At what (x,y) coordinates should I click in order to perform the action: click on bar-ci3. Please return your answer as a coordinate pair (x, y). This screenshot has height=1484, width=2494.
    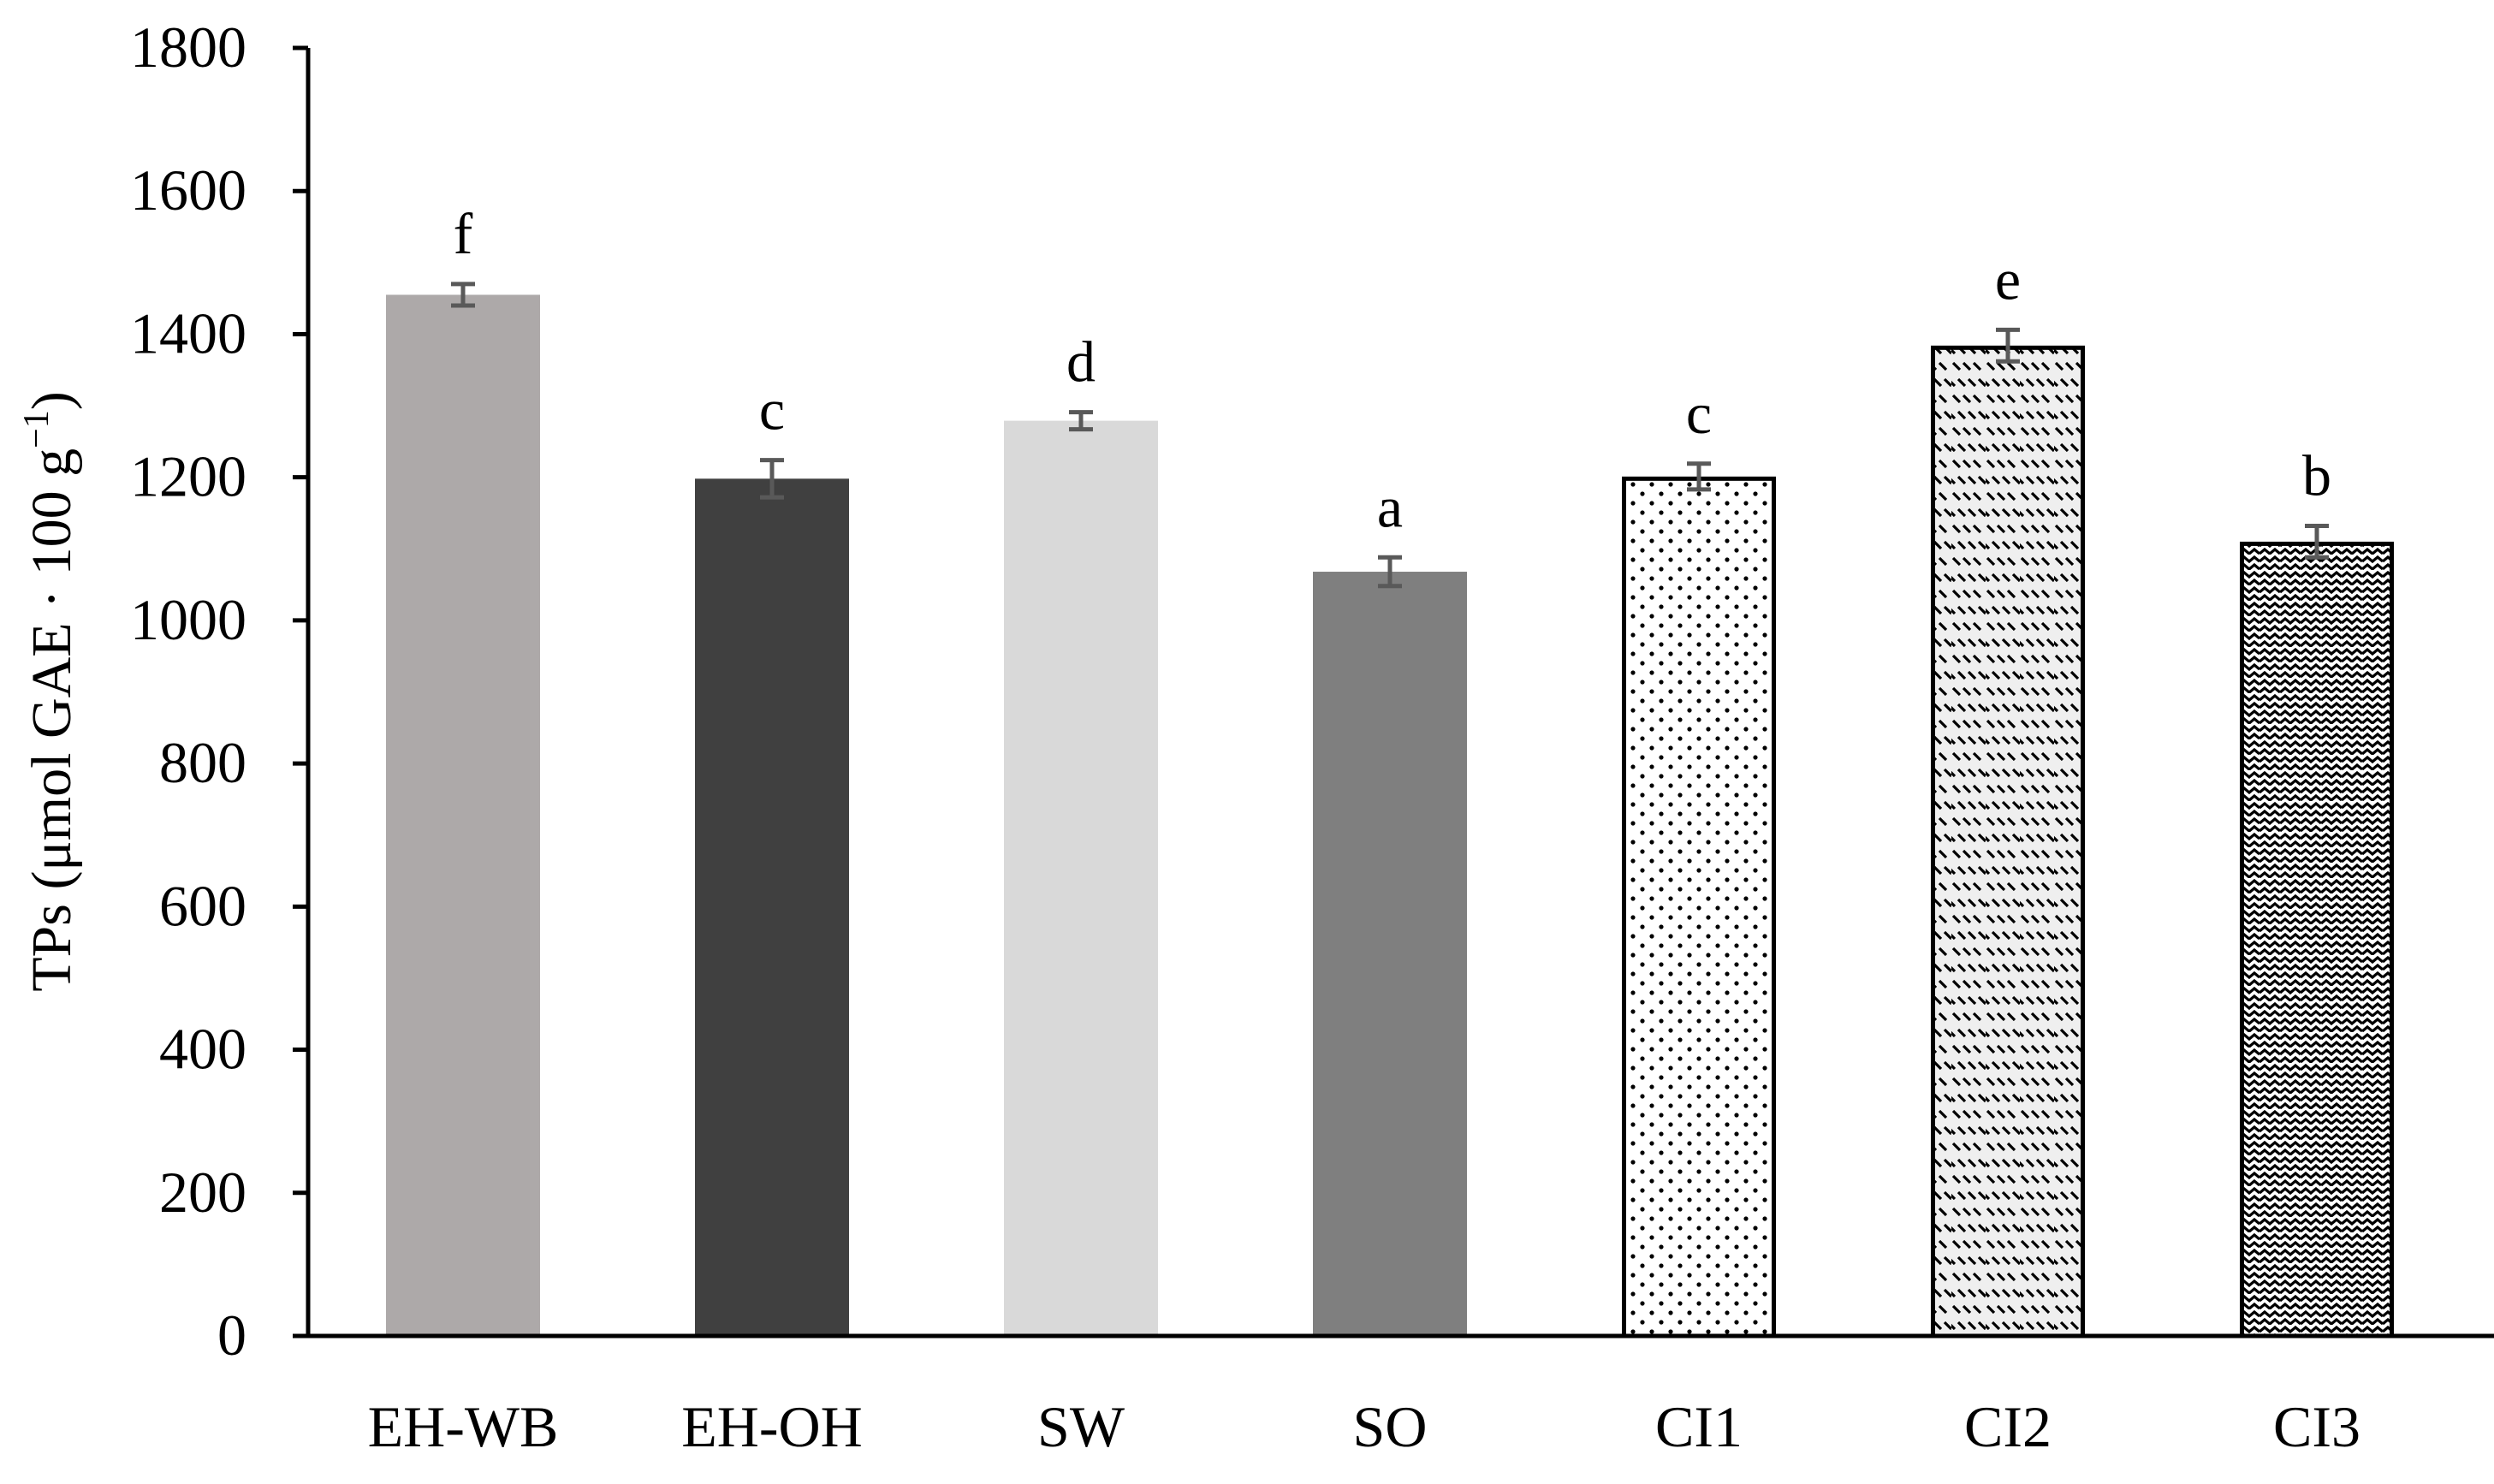
    Looking at the image, I should click on (2317, 940).